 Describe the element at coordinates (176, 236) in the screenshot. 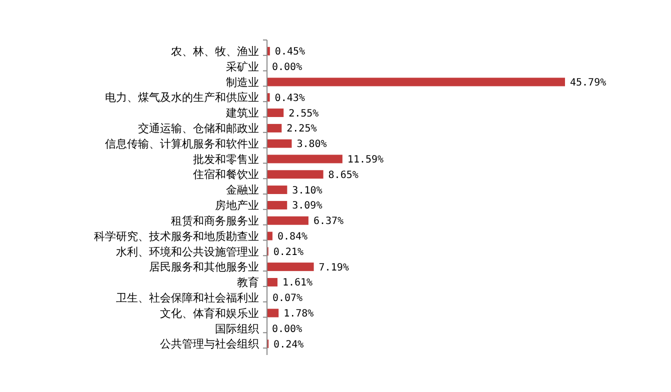

I see `y-tick-label: 科学研究、技术服务和地质勘查业` at that location.